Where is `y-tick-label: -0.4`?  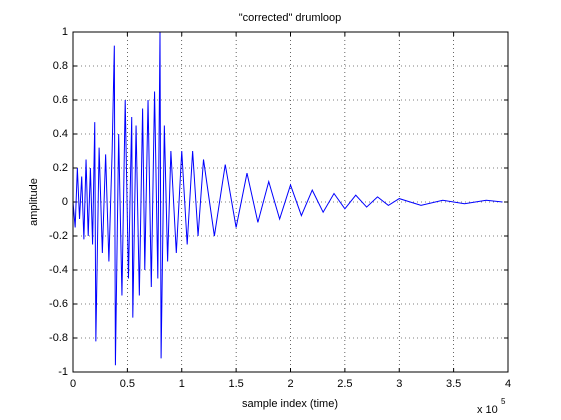
y-tick-label: -0.4 is located at coordinates (58, 270).